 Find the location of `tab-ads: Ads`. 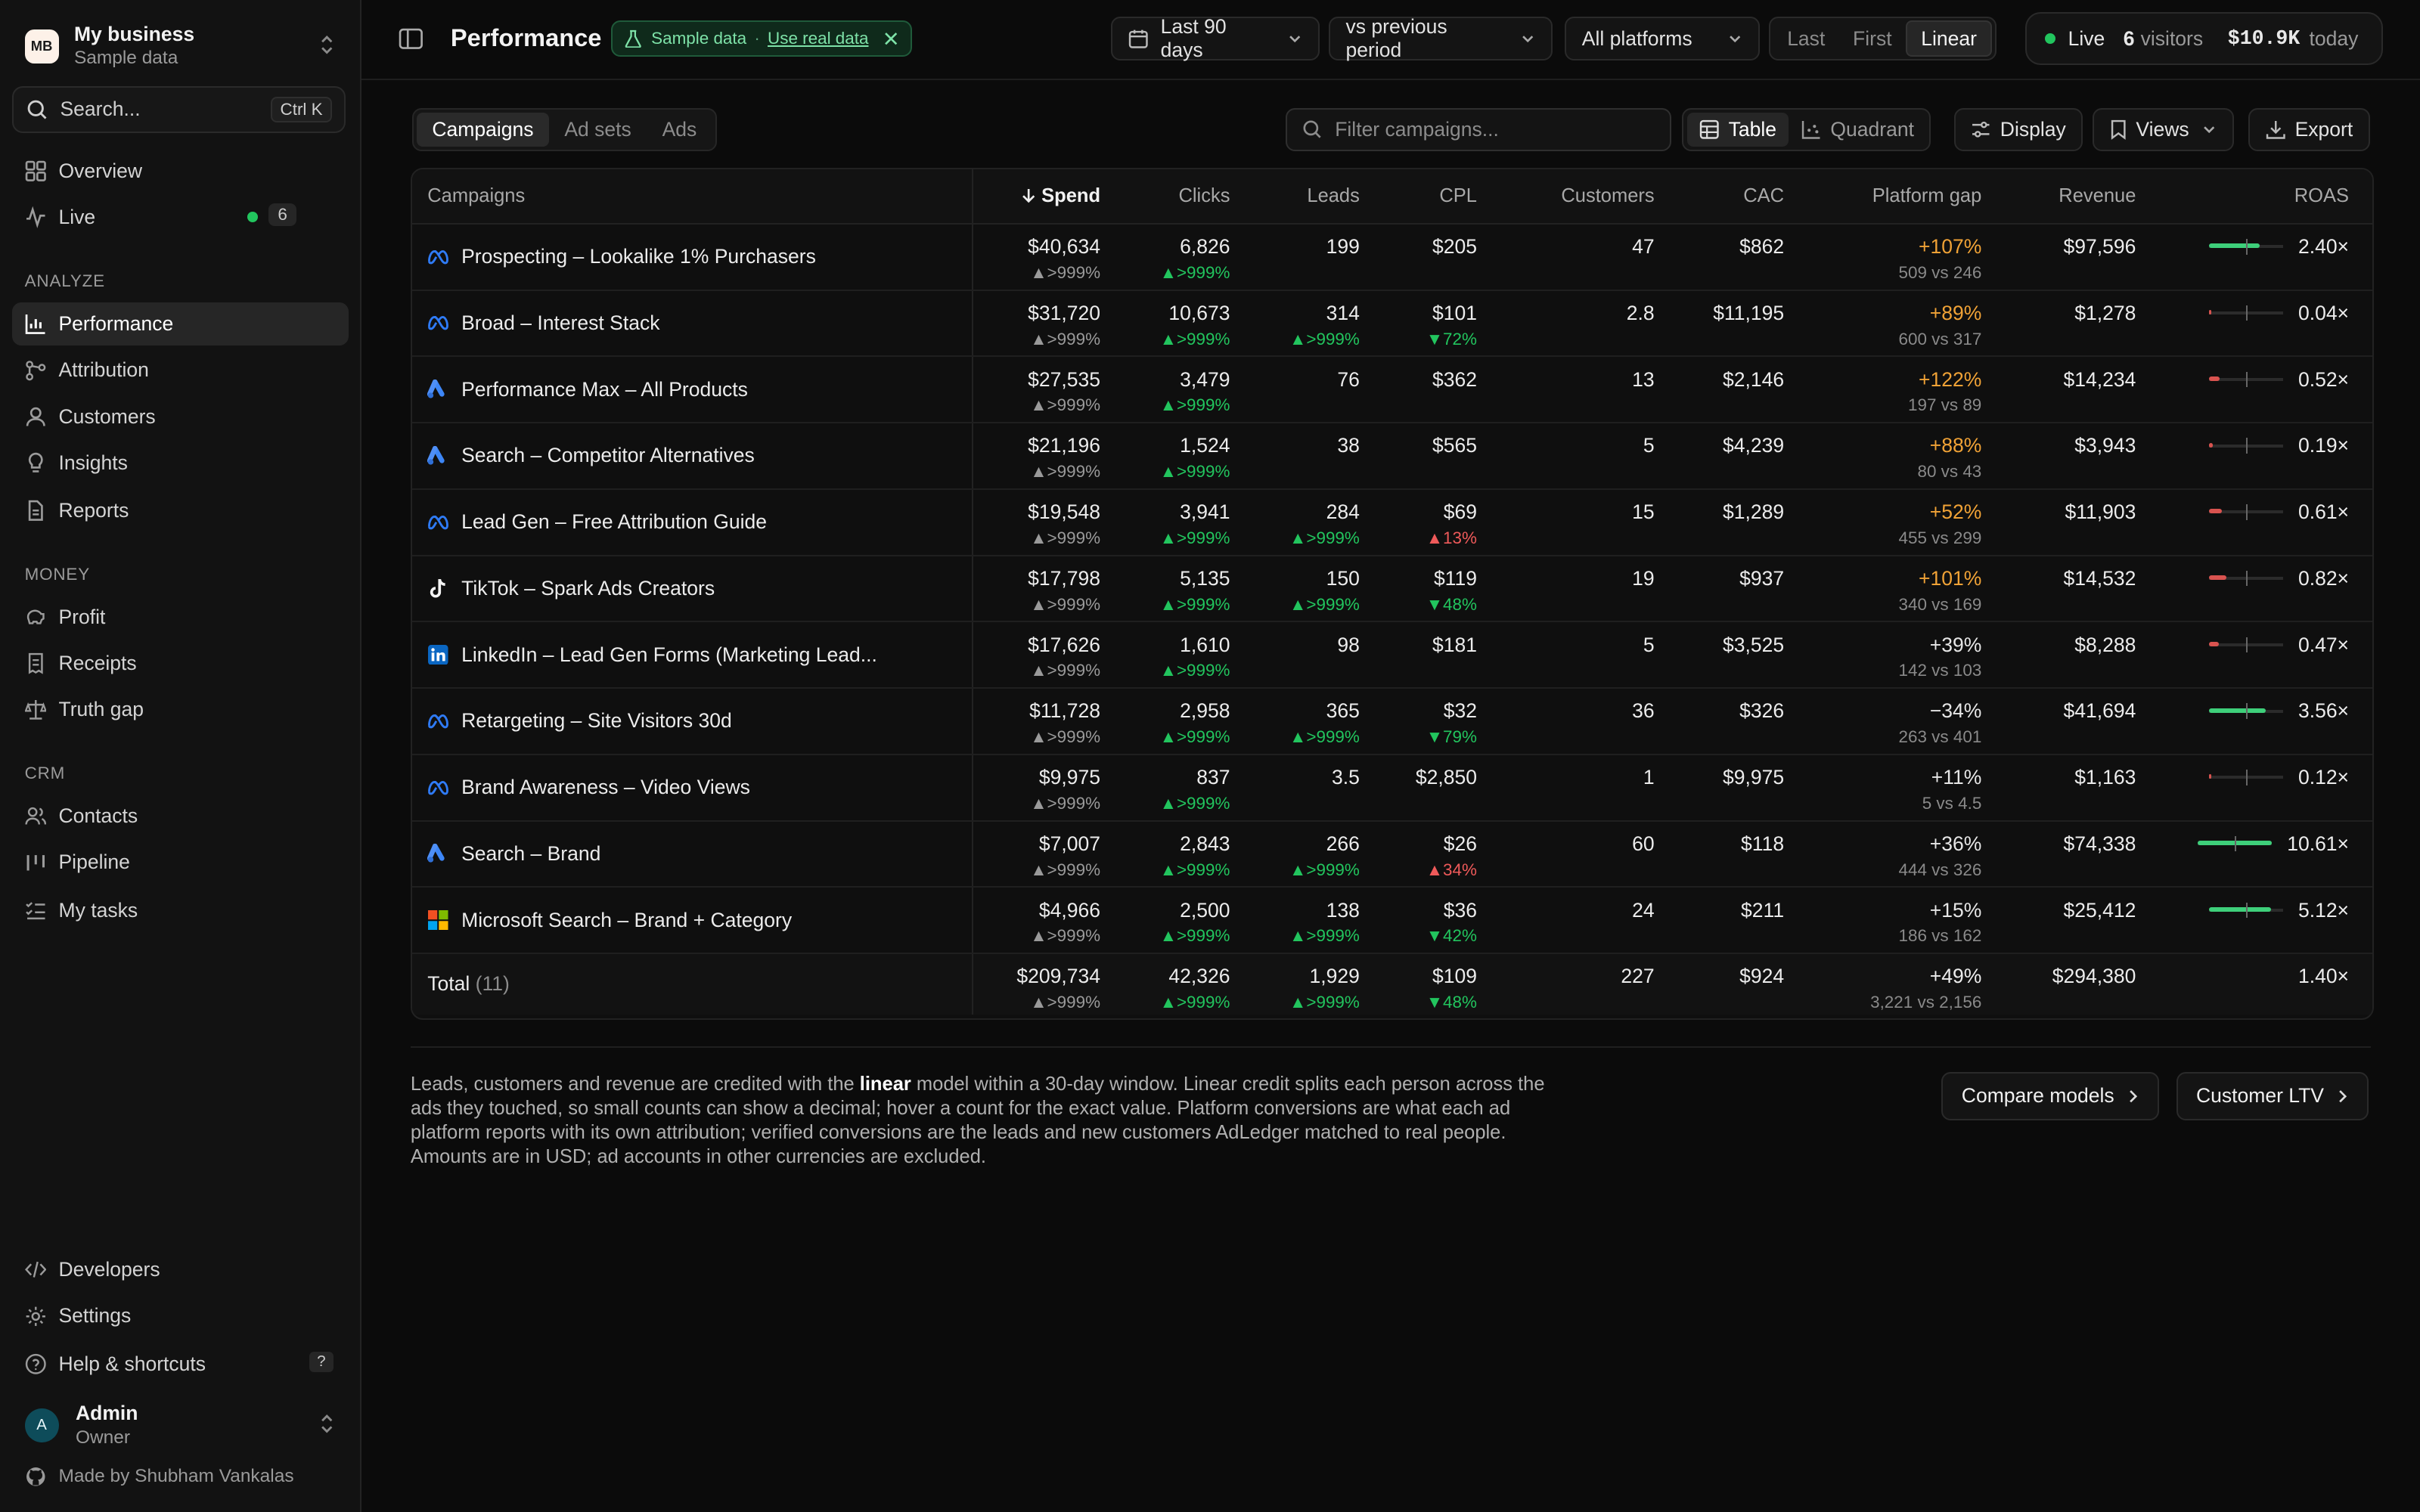

tab-ads: Ads is located at coordinates (679, 129).